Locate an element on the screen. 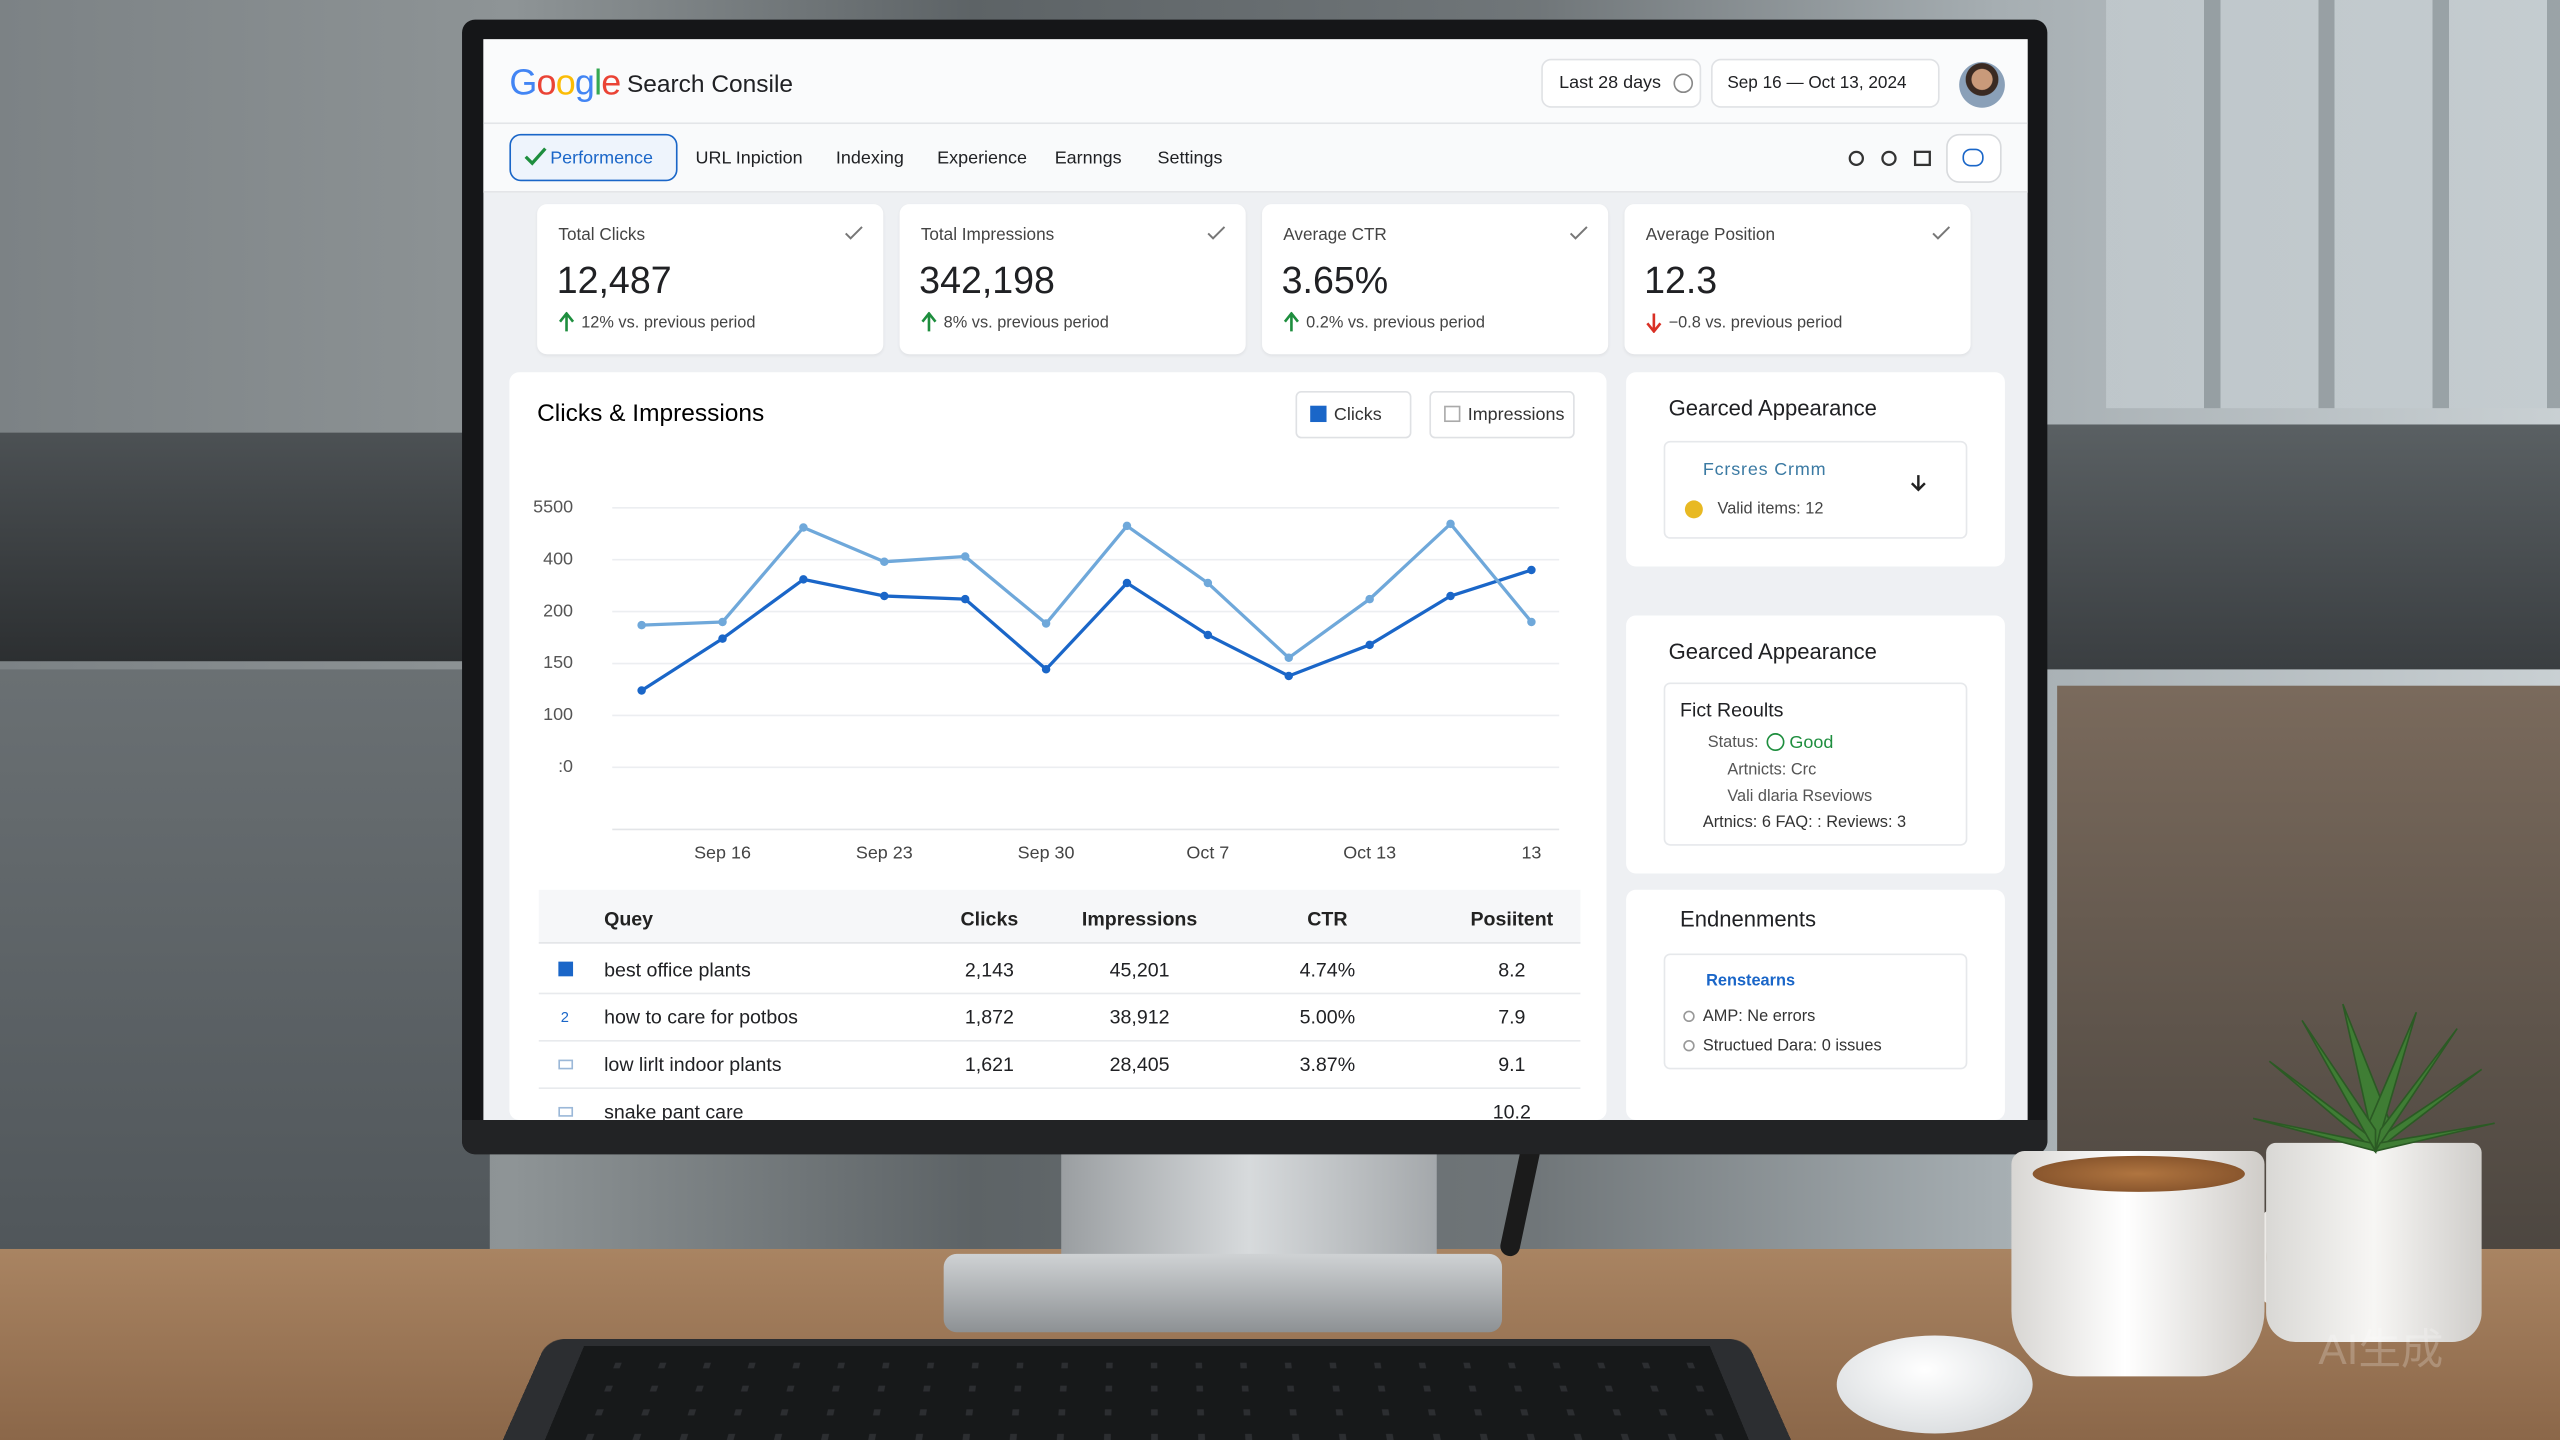  panel-box is located at coordinates (1815, 1011).